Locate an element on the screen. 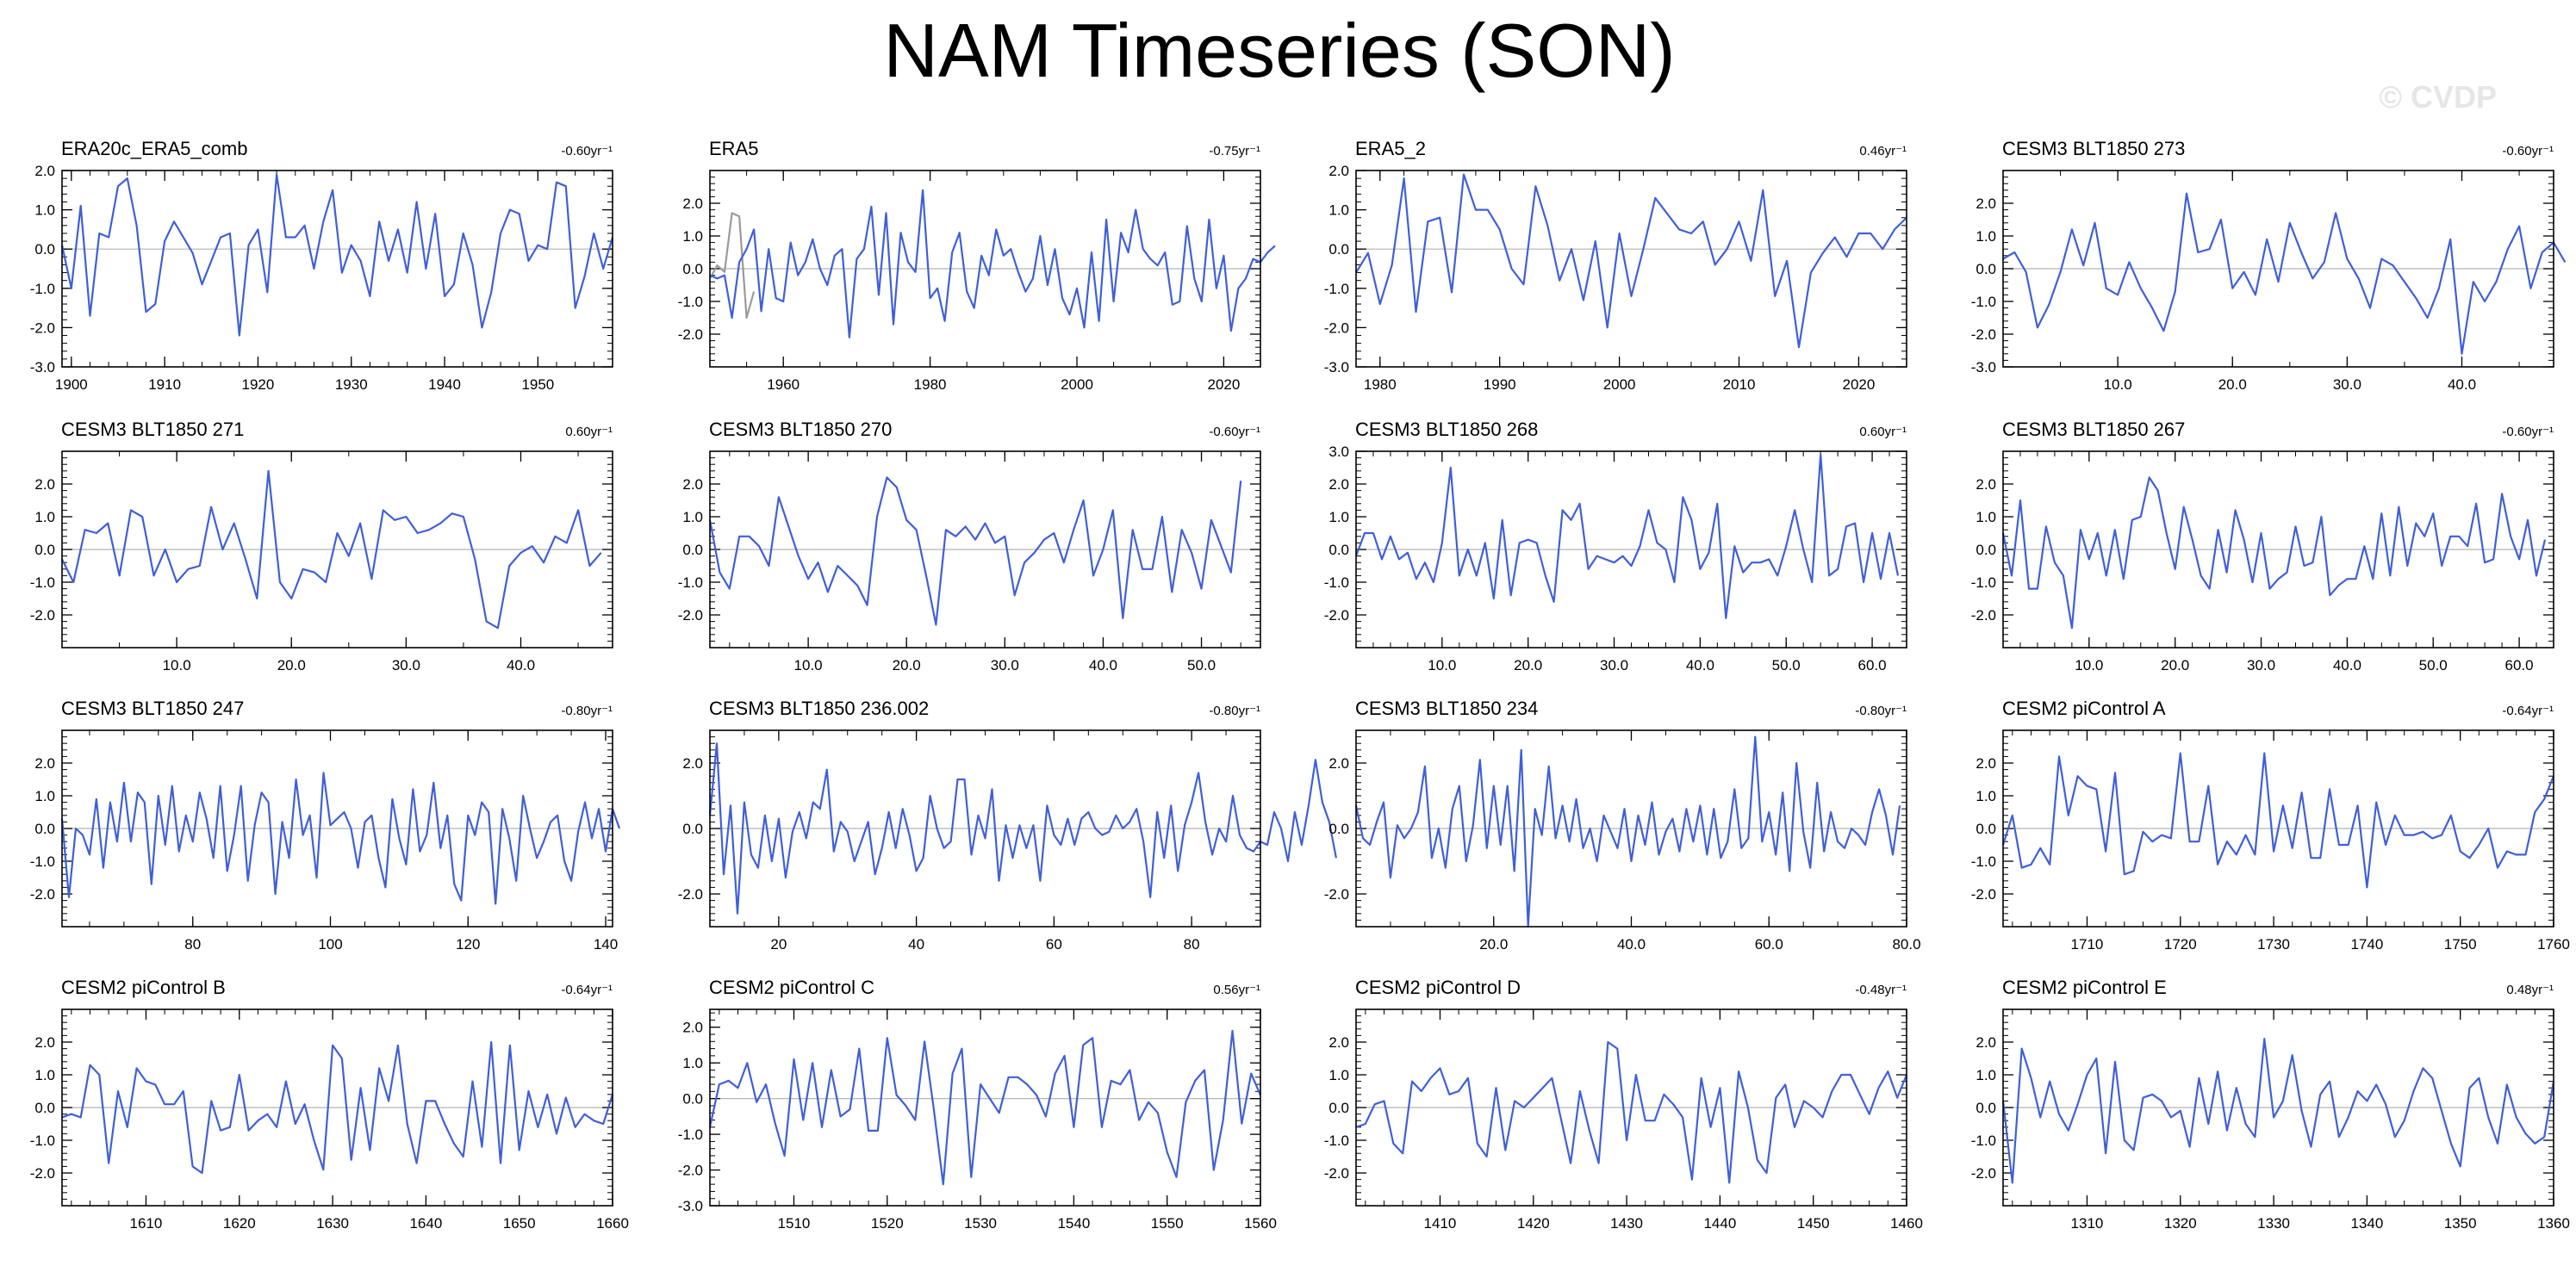 The image size is (2576, 1266). x-tick-label: 1710 is located at coordinates (2088, 944).